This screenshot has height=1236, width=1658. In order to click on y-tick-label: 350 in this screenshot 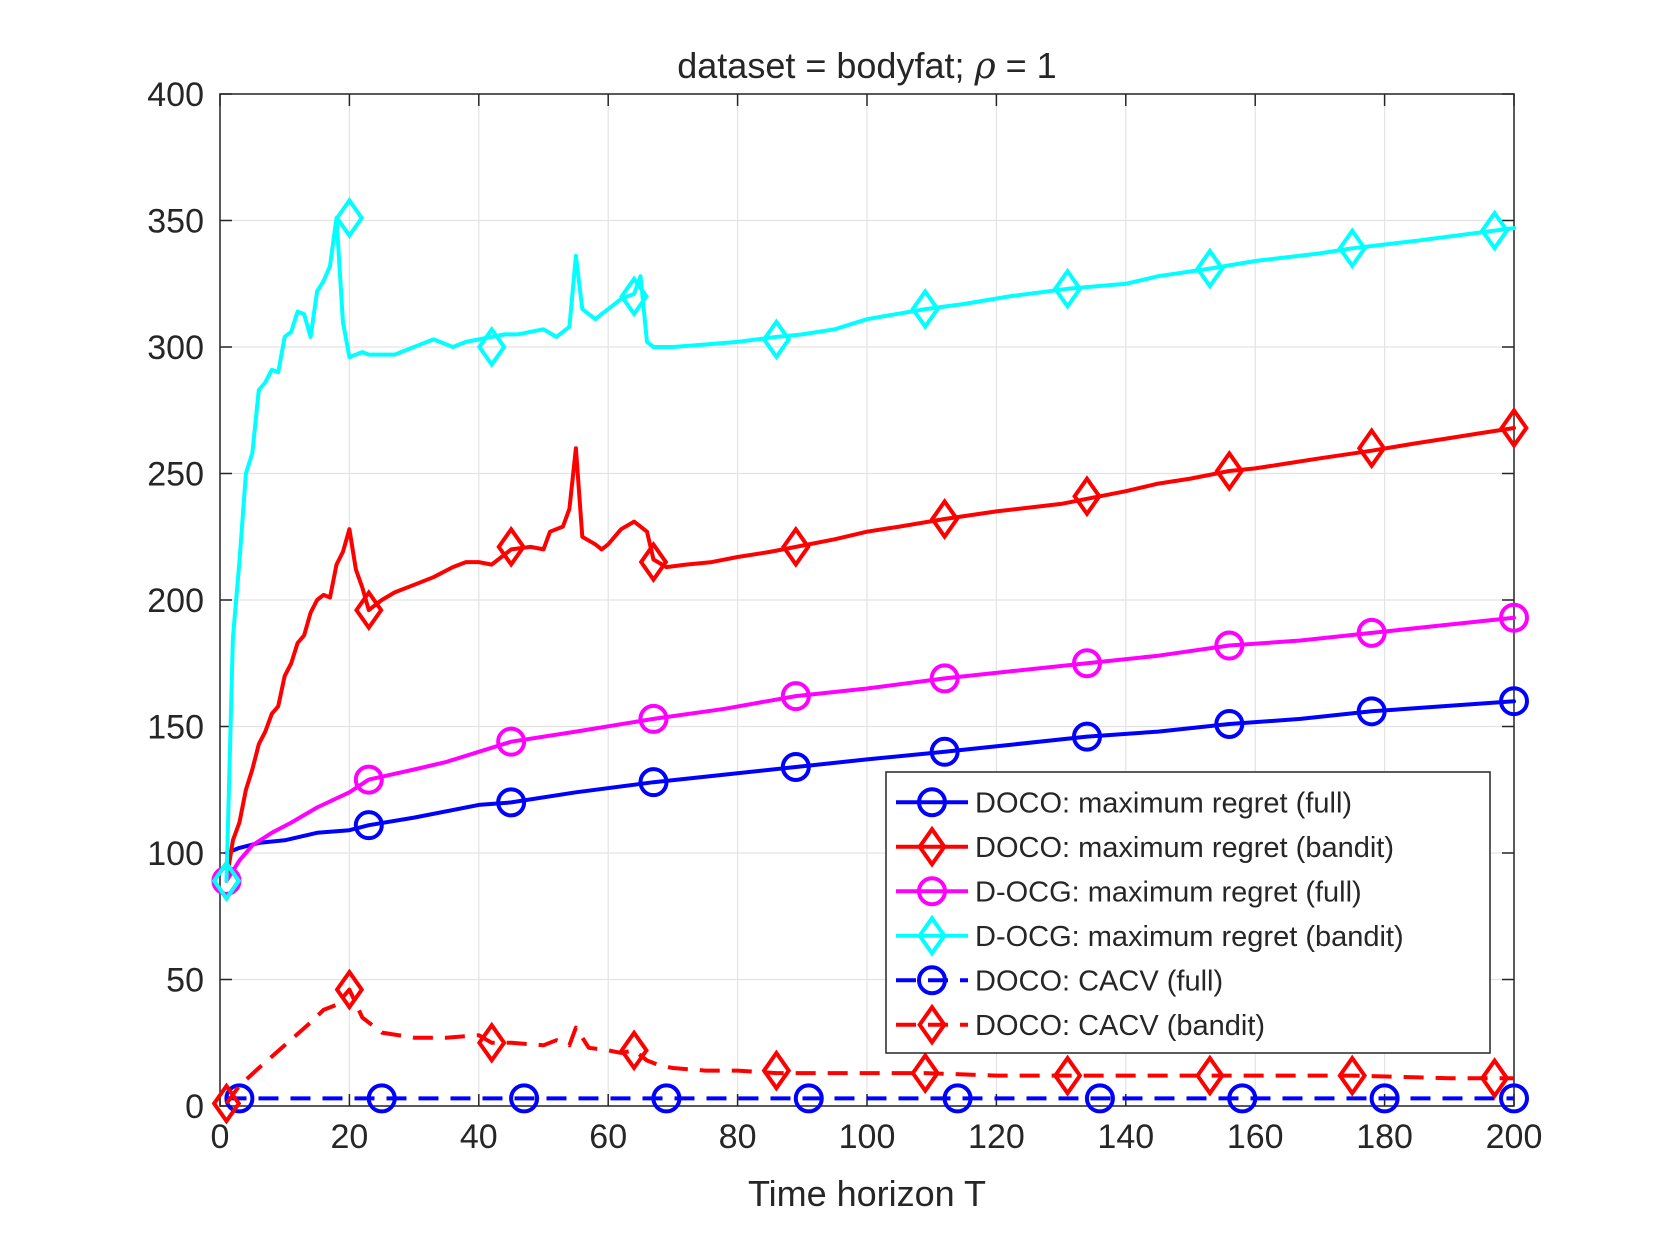, I will do `click(175, 222)`.